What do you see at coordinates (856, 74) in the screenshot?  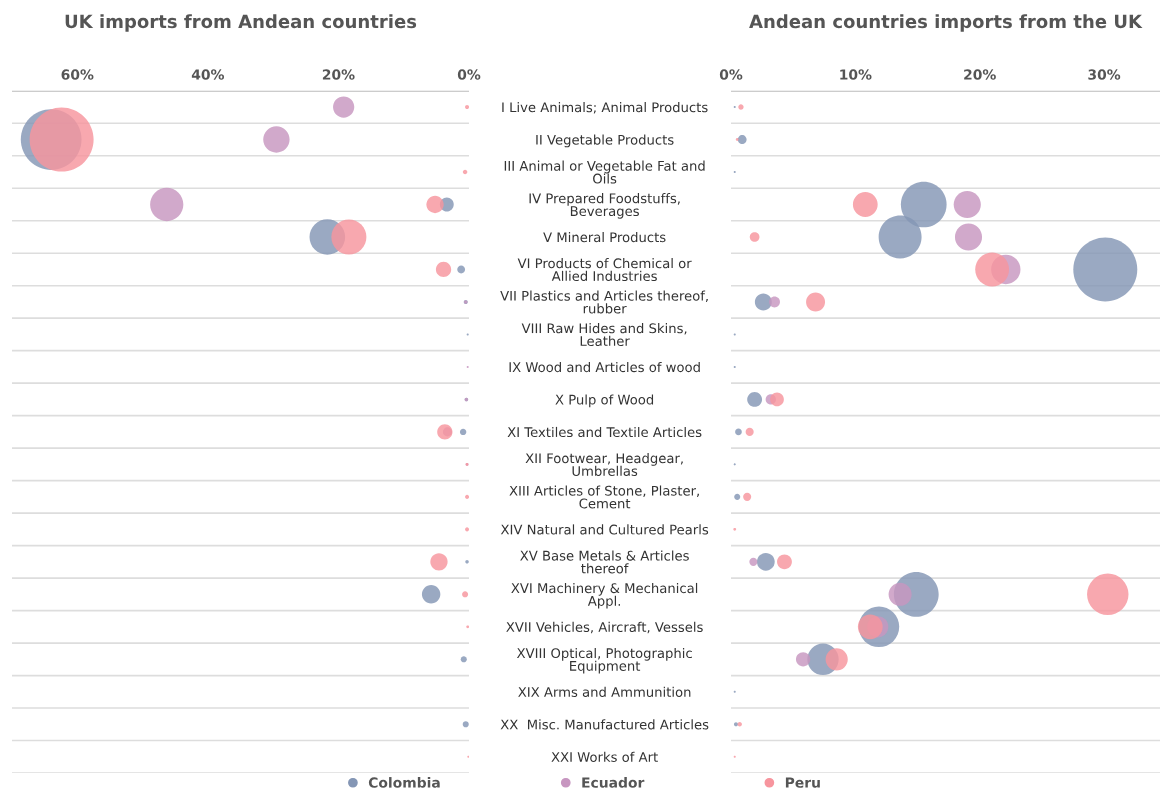 I see `x-tick-label: 10%` at bounding box center [856, 74].